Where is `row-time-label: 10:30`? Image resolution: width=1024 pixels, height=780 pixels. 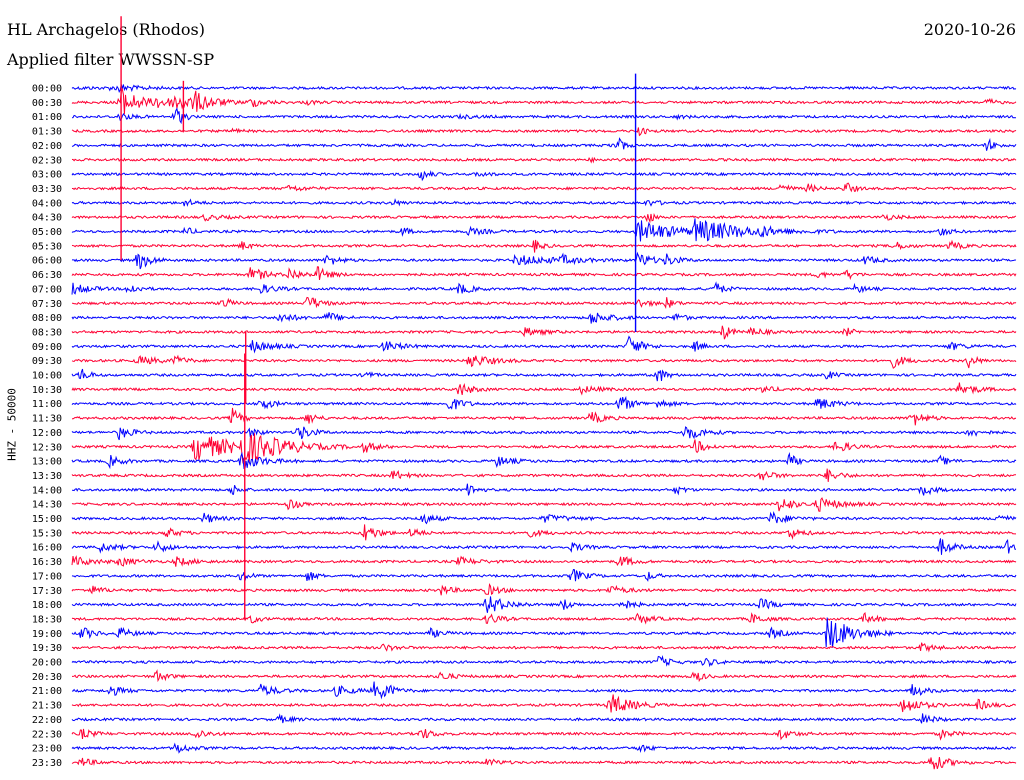 row-time-label: 10:30 is located at coordinates (47, 390).